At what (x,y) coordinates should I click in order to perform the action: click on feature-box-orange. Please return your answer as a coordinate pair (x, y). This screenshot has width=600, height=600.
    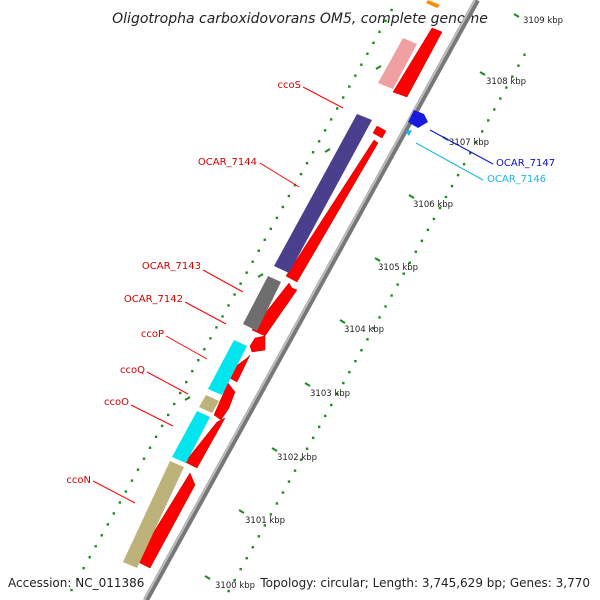
    Looking at the image, I should click on (433, 4).